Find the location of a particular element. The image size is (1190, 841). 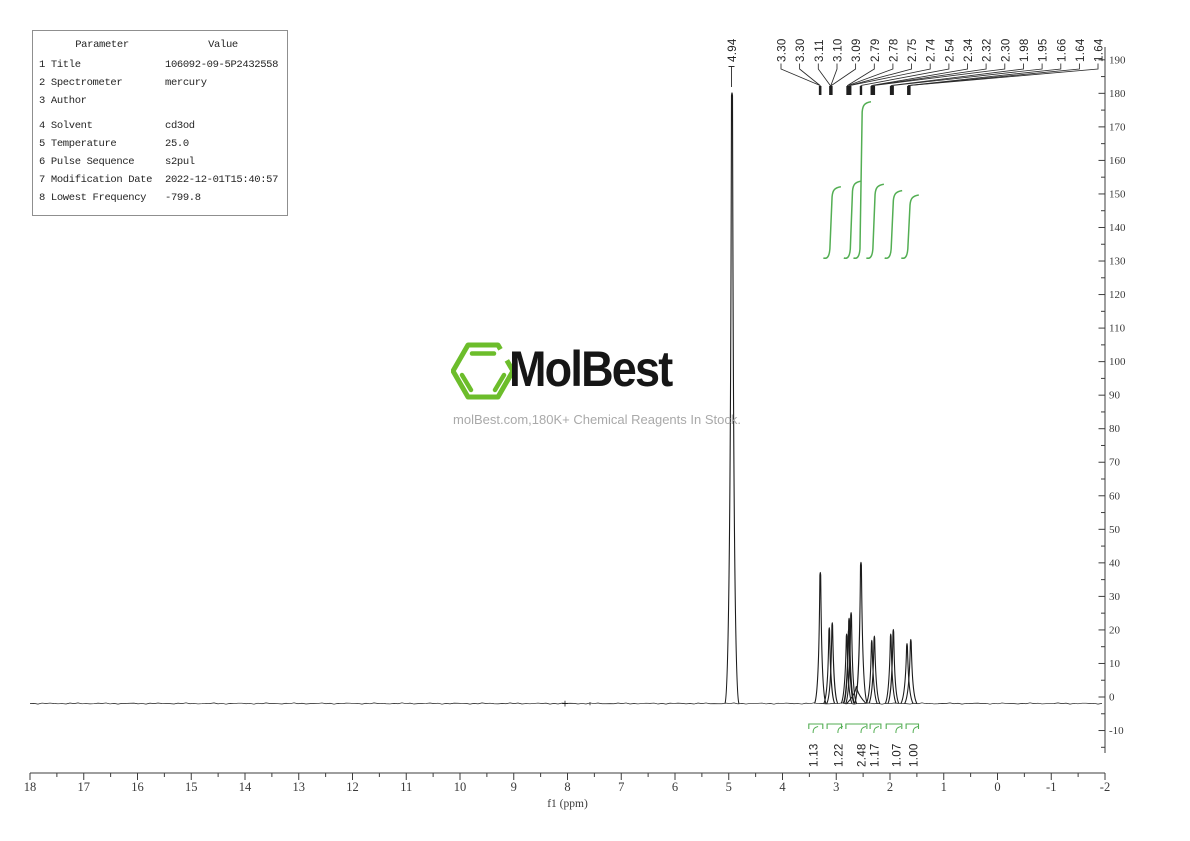

chemical-shift-label: 2.34 is located at coordinates (969, 50).